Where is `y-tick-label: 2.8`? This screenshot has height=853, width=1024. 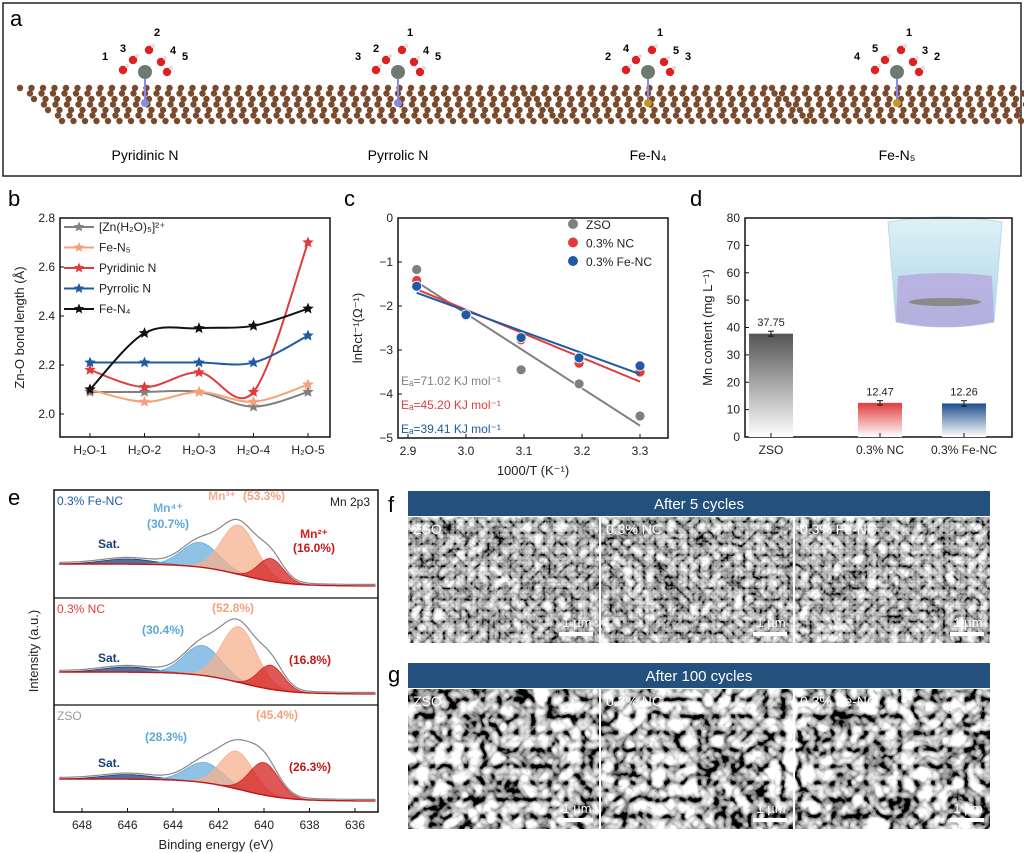 y-tick-label: 2.8 is located at coordinates (46, 218).